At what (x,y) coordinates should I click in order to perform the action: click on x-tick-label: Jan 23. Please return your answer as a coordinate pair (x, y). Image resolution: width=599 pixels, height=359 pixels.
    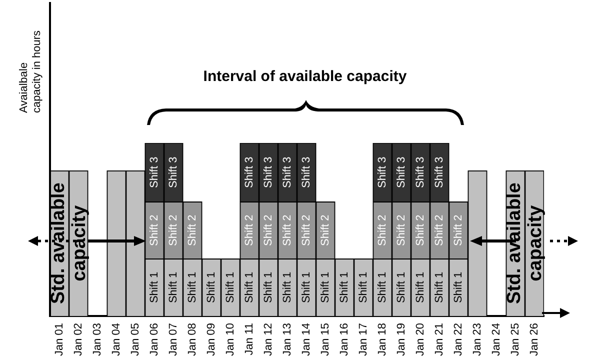
    Looking at the image, I should click on (478, 339).